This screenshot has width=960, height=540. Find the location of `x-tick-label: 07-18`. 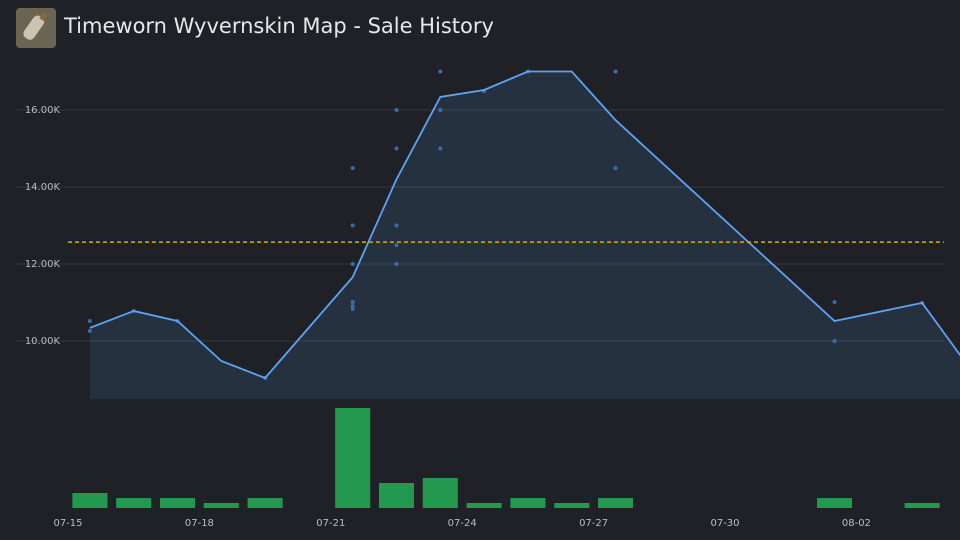

x-tick-label: 07-18 is located at coordinates (199, 523).